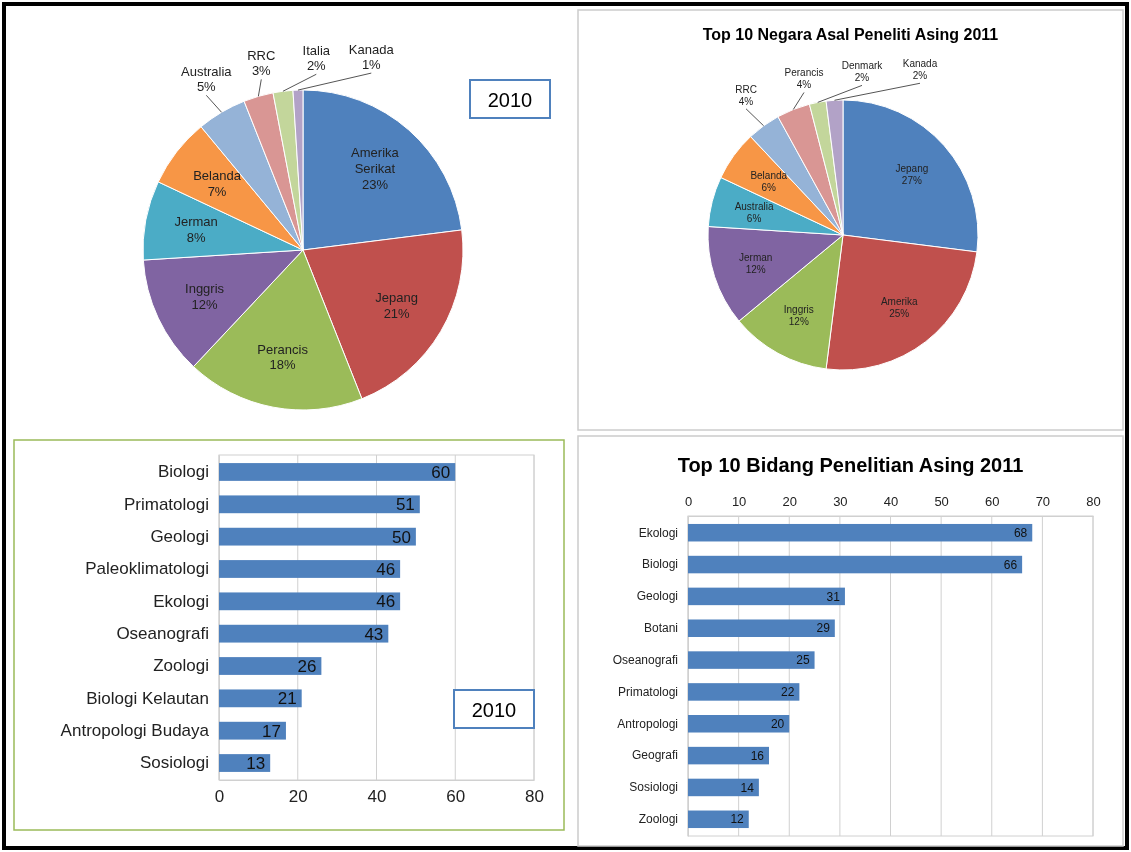  I want to click on data-label: 21, so click(287, 699).